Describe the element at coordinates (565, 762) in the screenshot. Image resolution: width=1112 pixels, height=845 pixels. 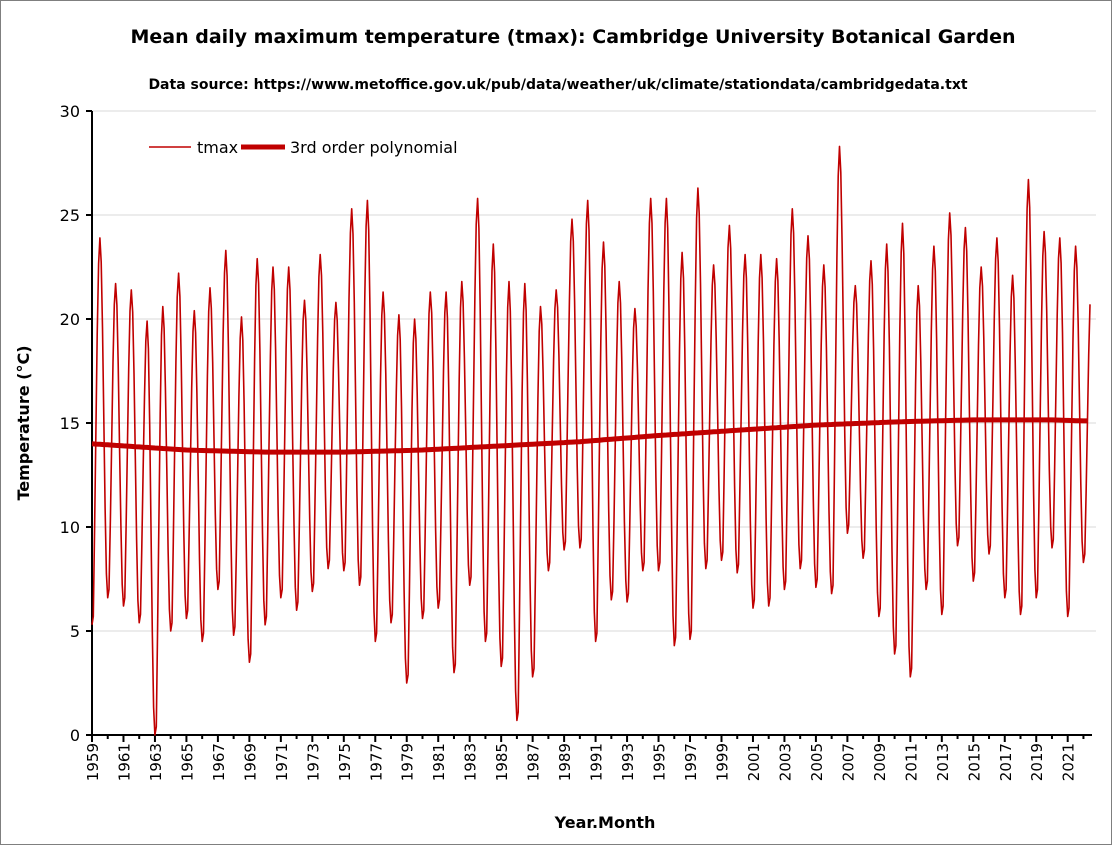
I see `x-tick-label: 1989` at that location.